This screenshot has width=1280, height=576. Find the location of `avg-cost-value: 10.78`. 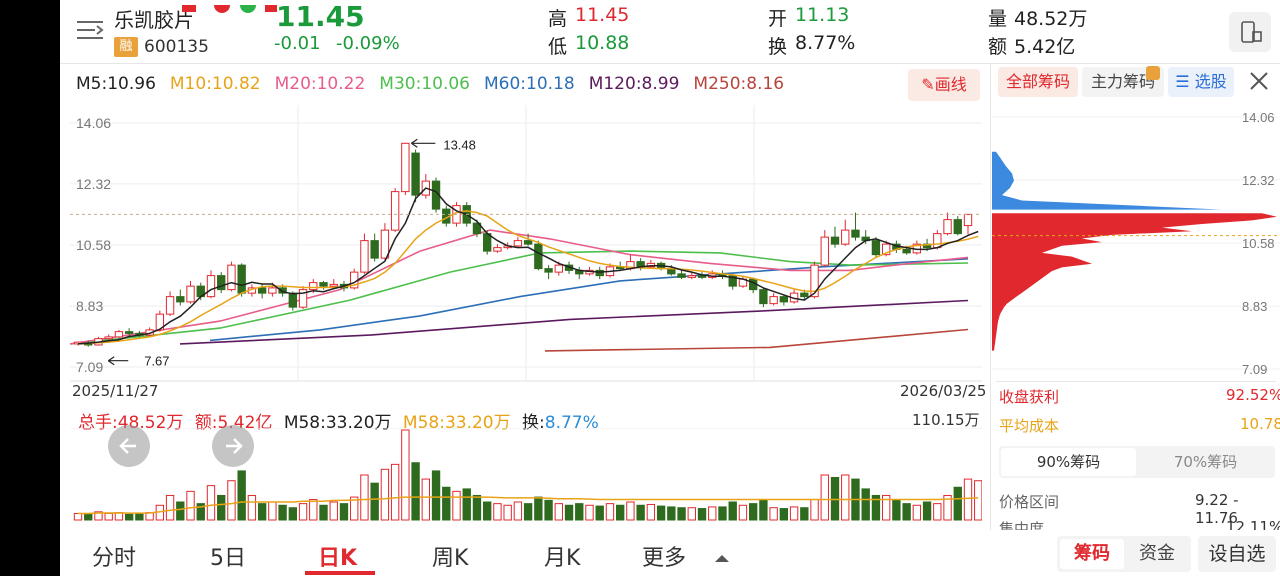

avg-cost-value: 10.78 is located at coordinates (1260, 424).